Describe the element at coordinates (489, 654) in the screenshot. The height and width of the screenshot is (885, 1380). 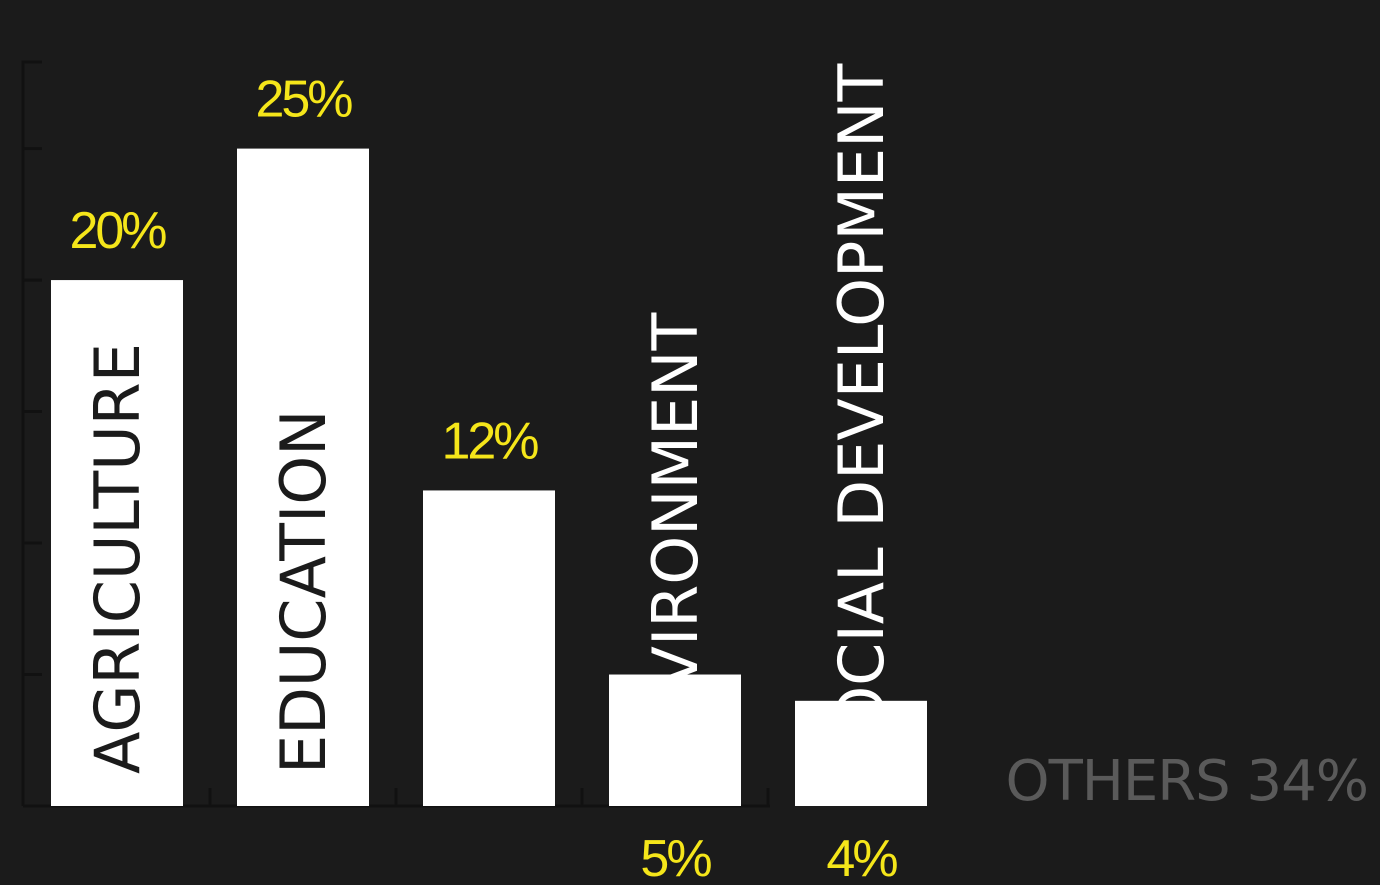
I see `category-label: HEALTH` at that location.